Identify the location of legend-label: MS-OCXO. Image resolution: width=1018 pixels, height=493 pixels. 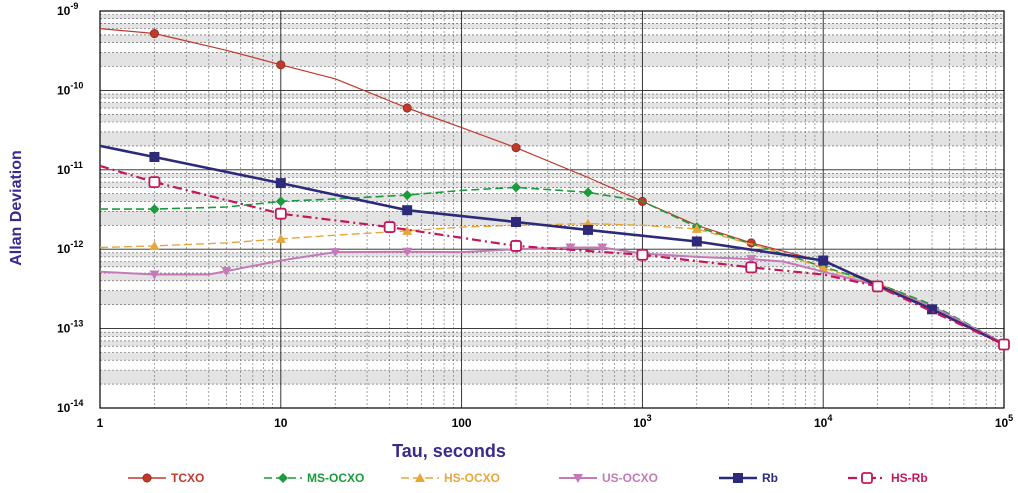
(335, 478).